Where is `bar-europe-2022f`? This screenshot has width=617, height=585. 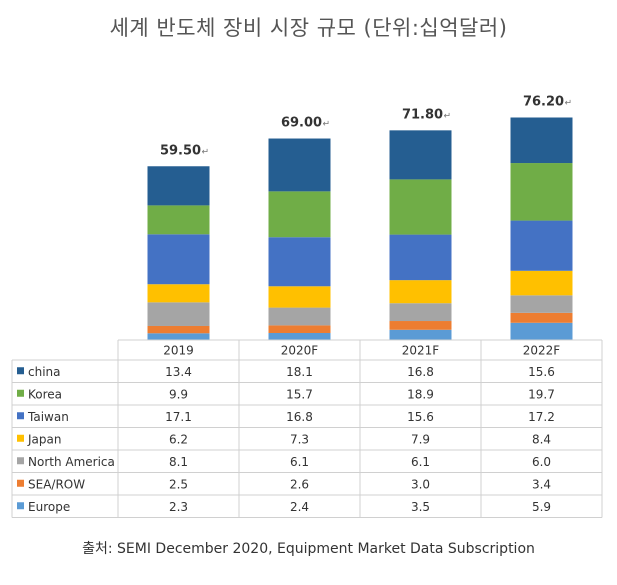
bar-europe-2022f is located at coordinates (541, 331).